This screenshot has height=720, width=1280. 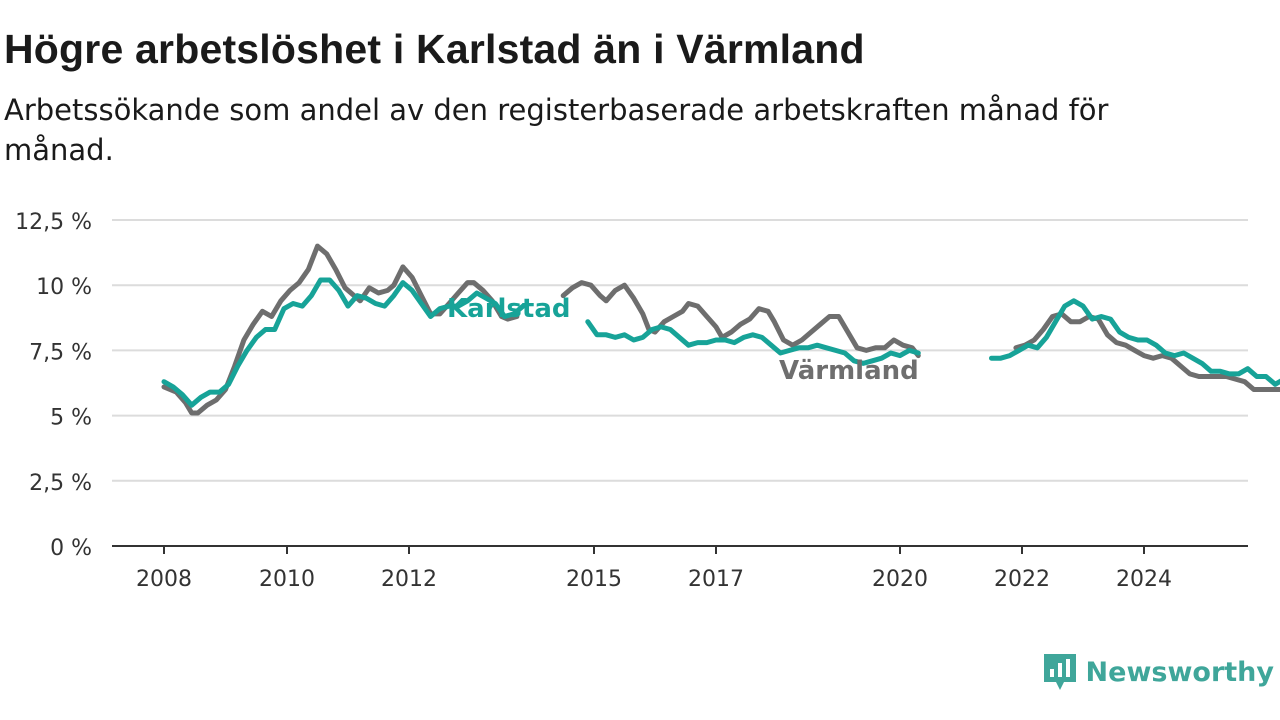 I want to click on x-tick-label: 2020, so click(x=900, y=579).